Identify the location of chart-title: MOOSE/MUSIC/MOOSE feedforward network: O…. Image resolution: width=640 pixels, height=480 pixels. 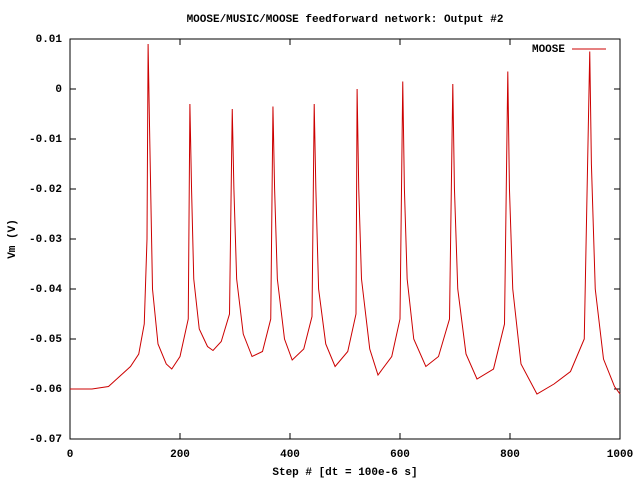
(345, 20).